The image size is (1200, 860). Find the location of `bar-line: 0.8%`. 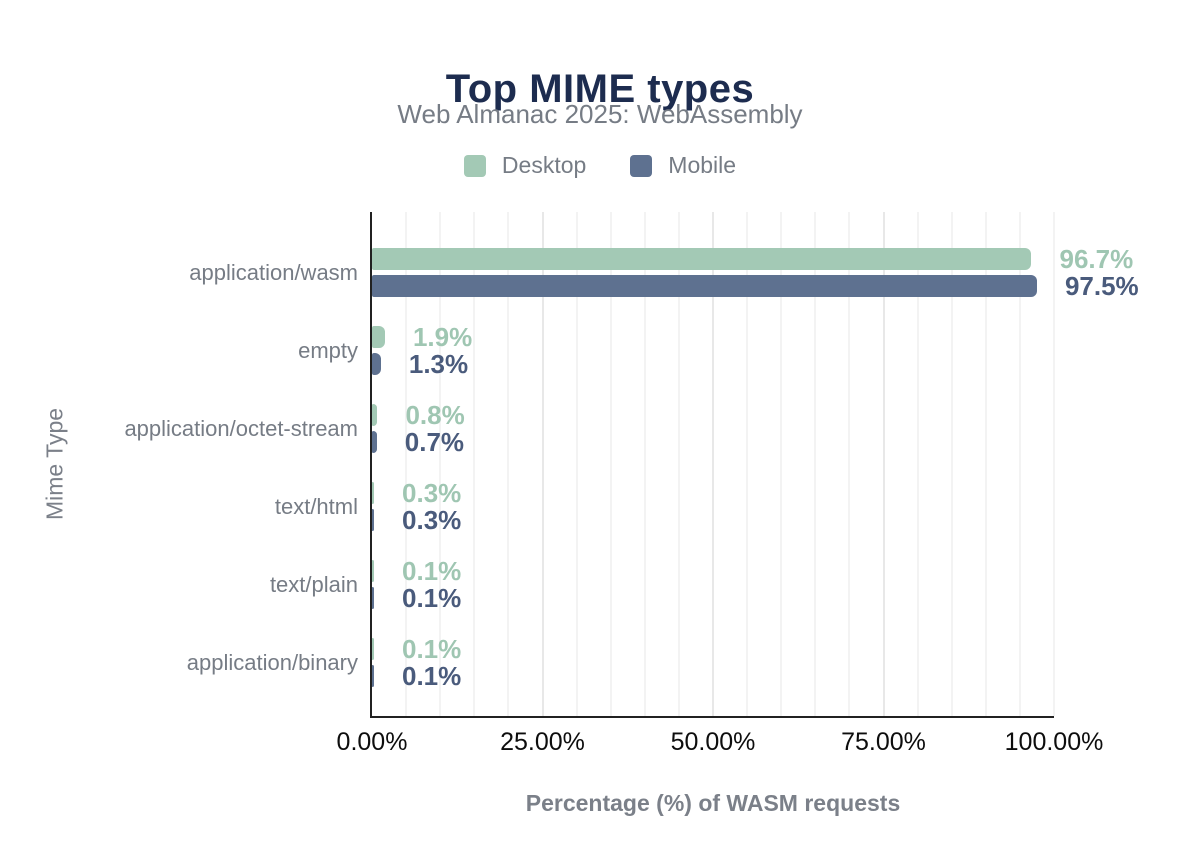

bar-line: 0.8% is located at coordinates (713, 415).